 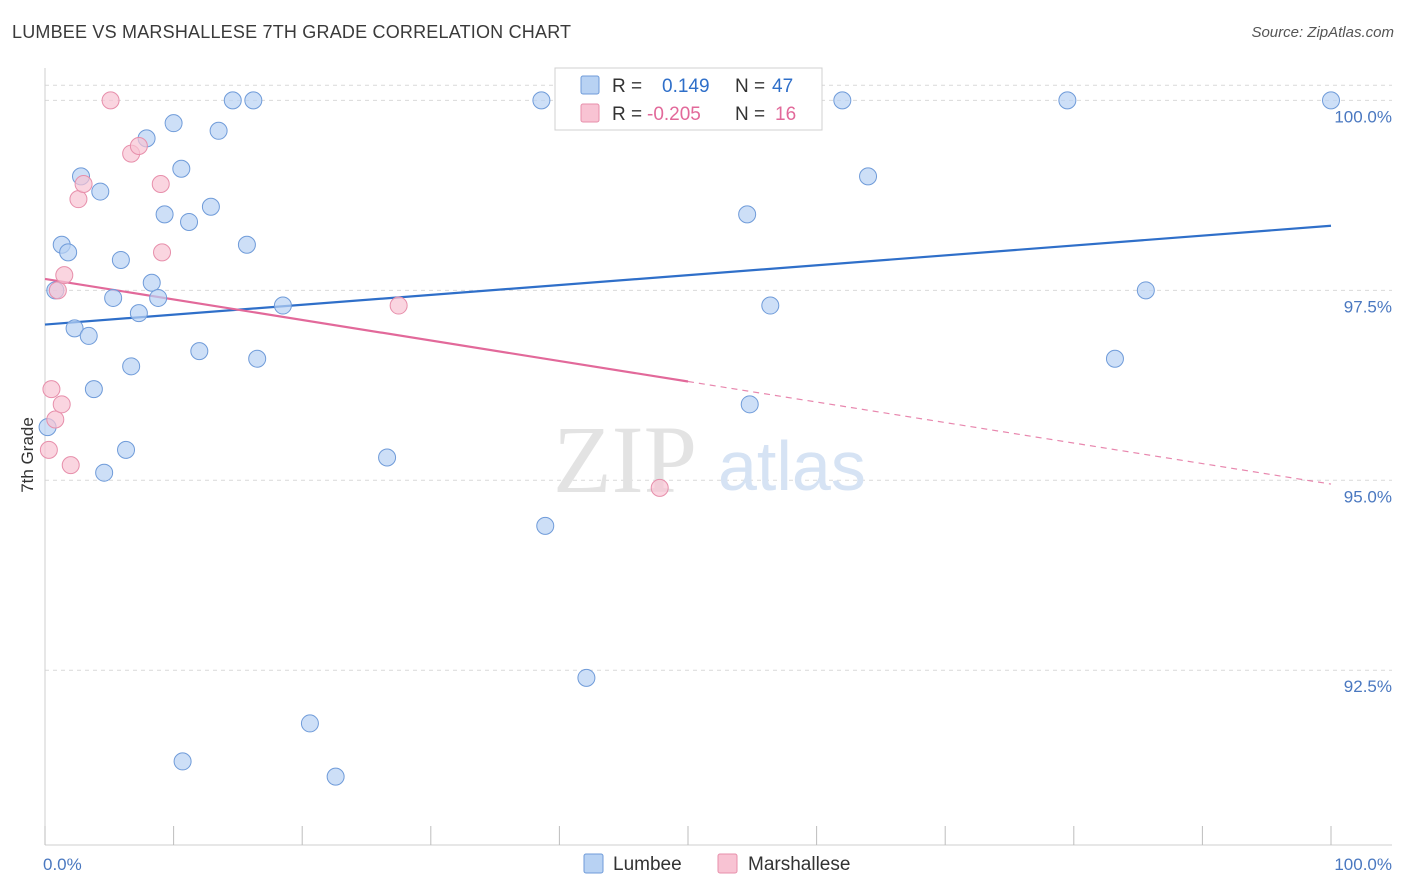 What do you see at coordinates (799, 864) in the screenshot?
I see `bottom-legend-label-marshallese: Marshallese` at bounding box center [799, 864].